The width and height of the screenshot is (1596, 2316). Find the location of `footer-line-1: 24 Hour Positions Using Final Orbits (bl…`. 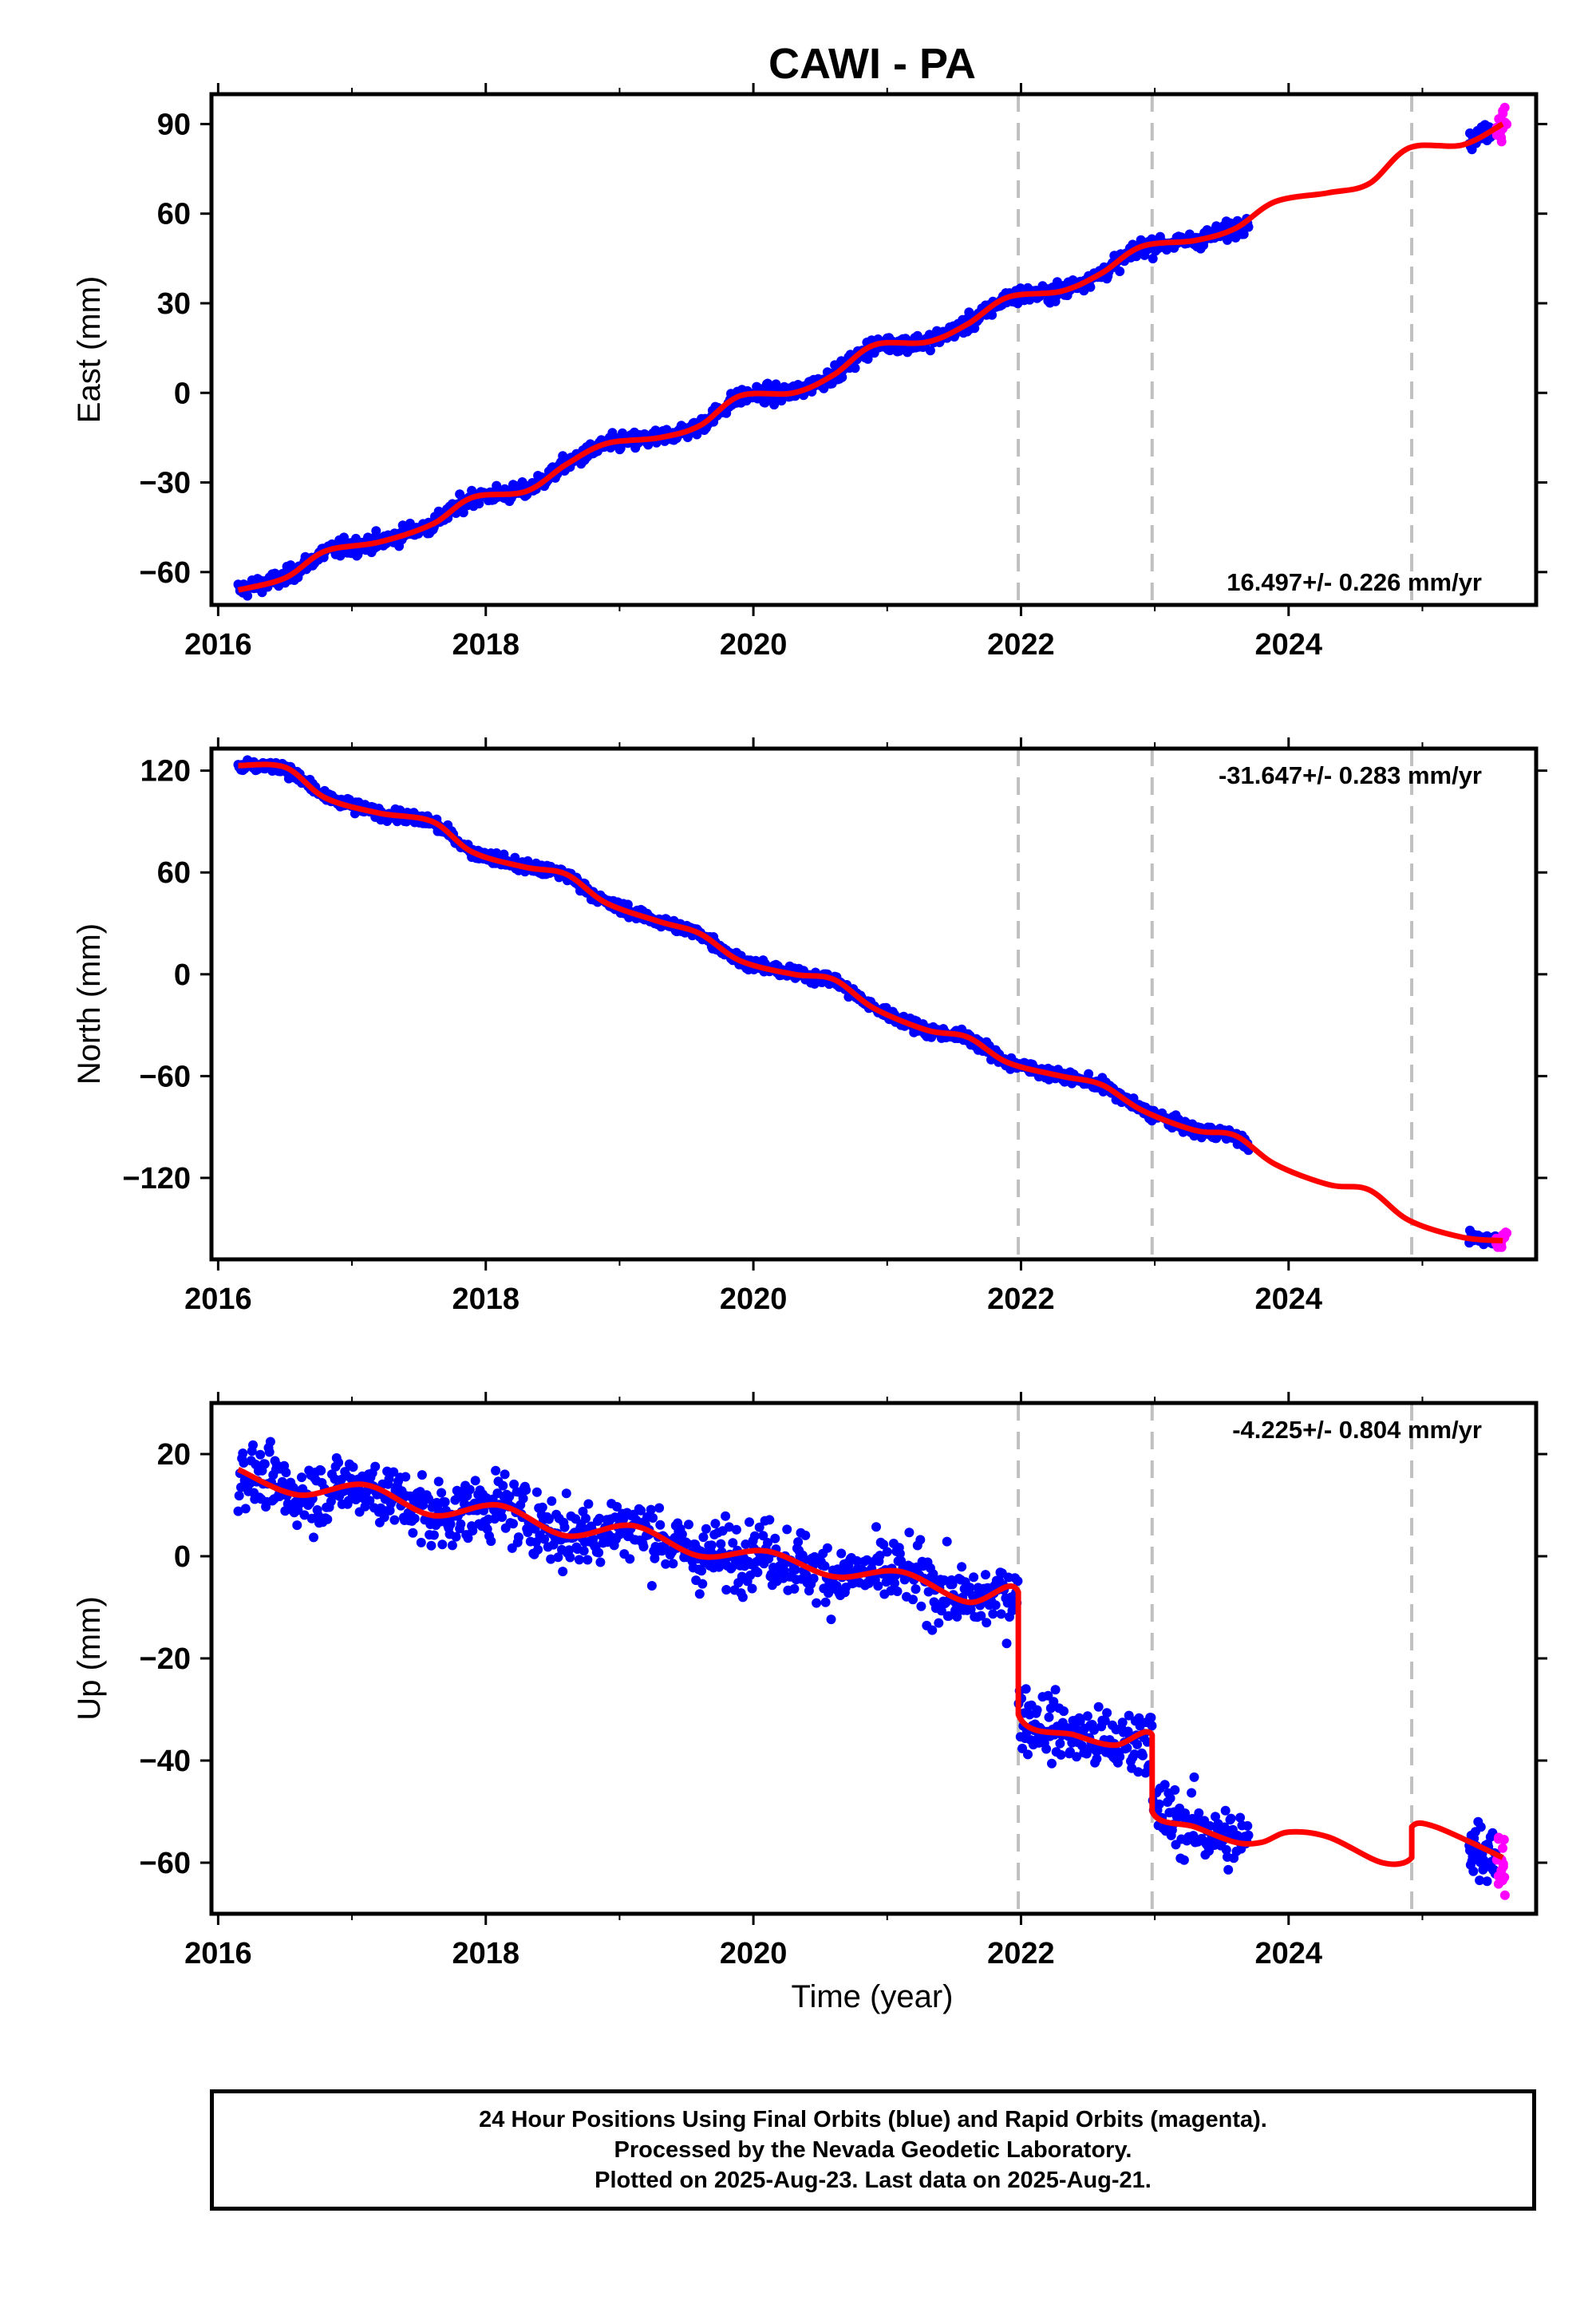

footer-line-1: 24 Hour Positions Using Final Orbits (bl… is located at coordinates (873, 2119).